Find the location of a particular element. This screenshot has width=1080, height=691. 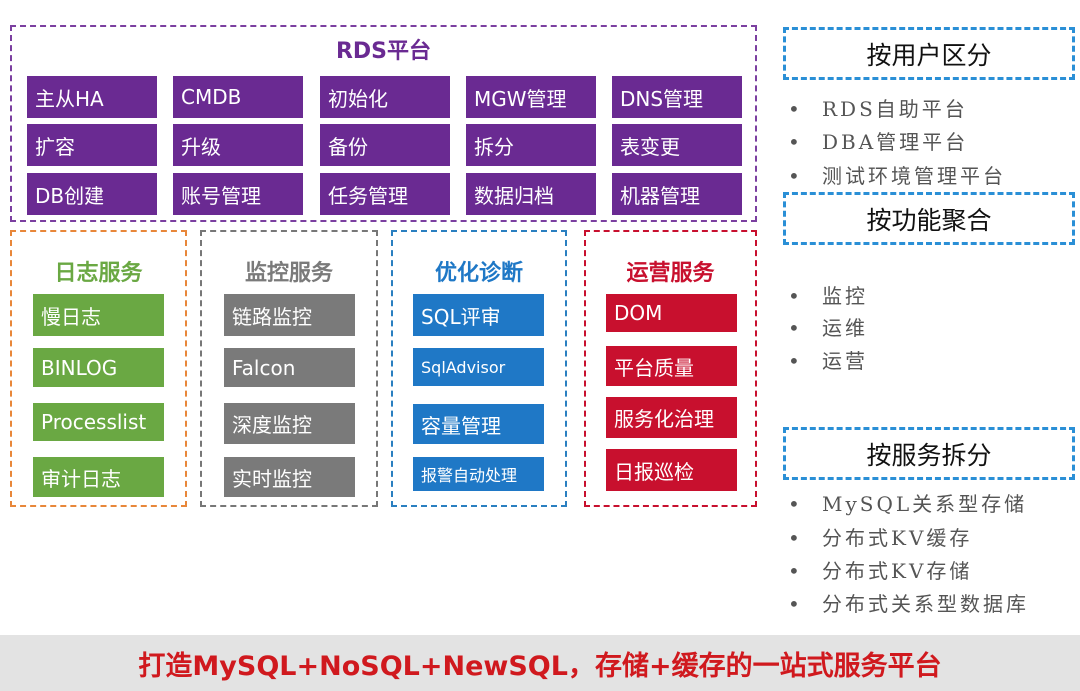

operation-service-tile: DOM is located at coordinates (671, 313).